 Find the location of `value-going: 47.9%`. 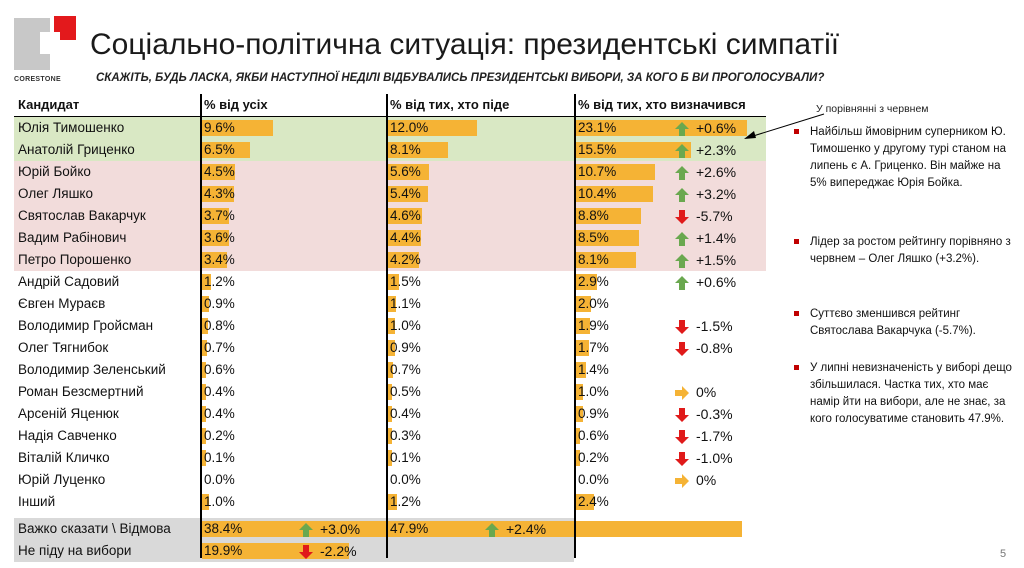

value-going: 47.9% is located at coordinates (409, 528).